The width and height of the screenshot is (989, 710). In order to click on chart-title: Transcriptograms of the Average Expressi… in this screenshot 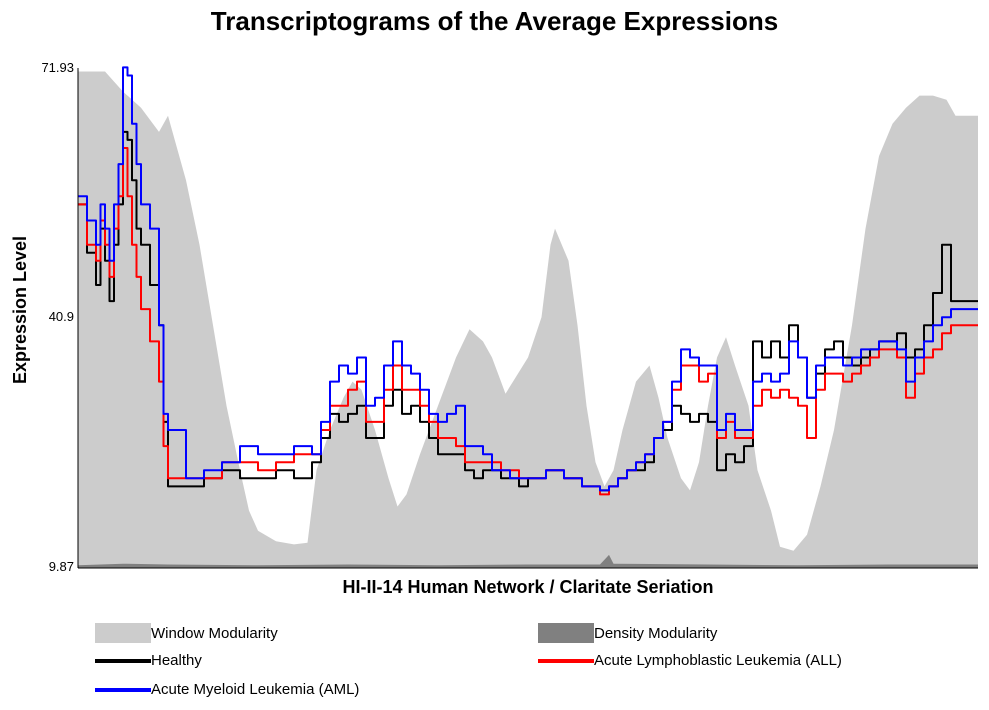, I will do `click(494, 21)`.